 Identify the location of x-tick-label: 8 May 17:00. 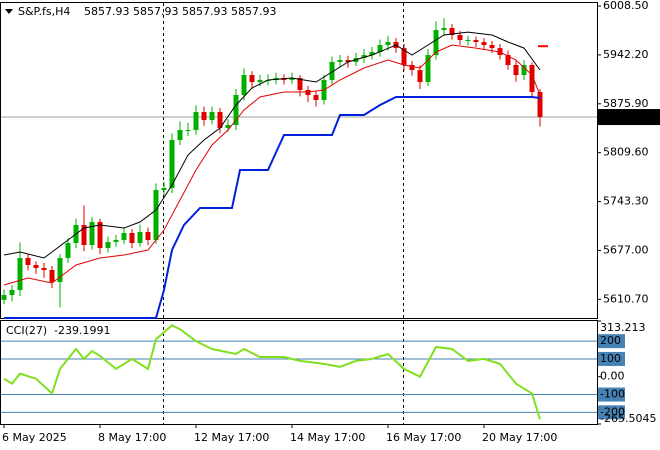
(132, 437).